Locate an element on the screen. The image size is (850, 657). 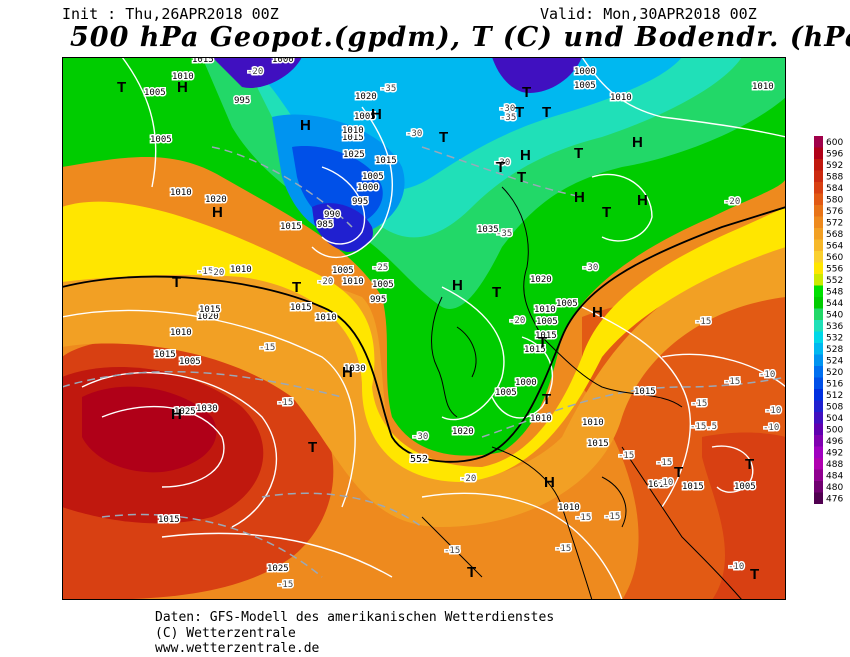
legend-value: 480 is located at coordinates (834, 488).